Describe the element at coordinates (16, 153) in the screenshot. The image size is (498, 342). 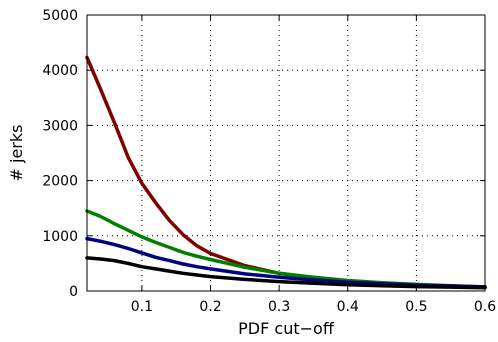
I see `y-axis-label: # jerks` at that location.